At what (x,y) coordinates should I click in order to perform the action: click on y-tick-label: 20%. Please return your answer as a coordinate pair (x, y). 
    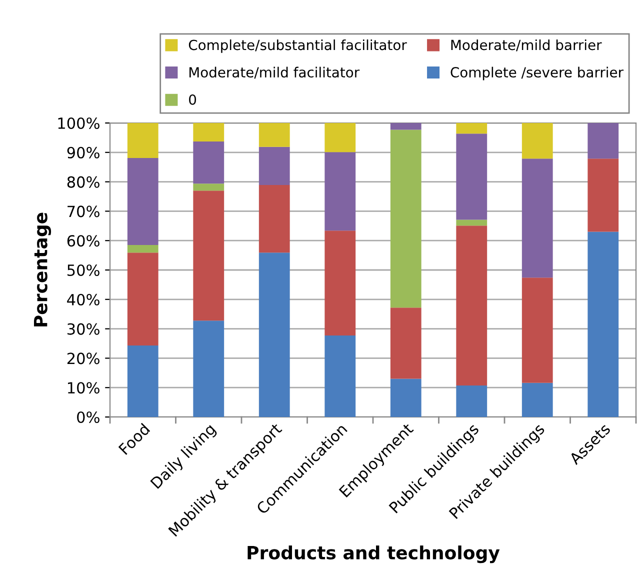
    Looking at the image, I should click on (83, 358).